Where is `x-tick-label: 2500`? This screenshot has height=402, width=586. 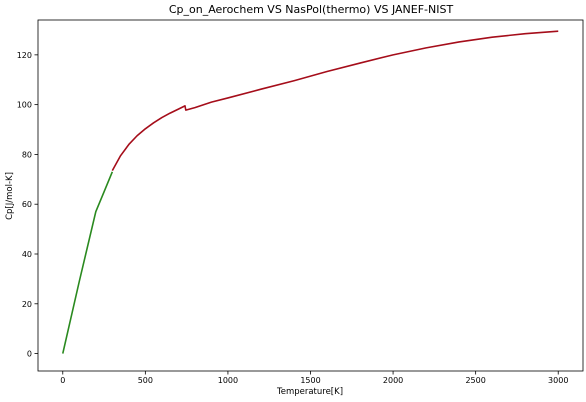 x-tick-label: 2500 is located at coordinates (475, 380).